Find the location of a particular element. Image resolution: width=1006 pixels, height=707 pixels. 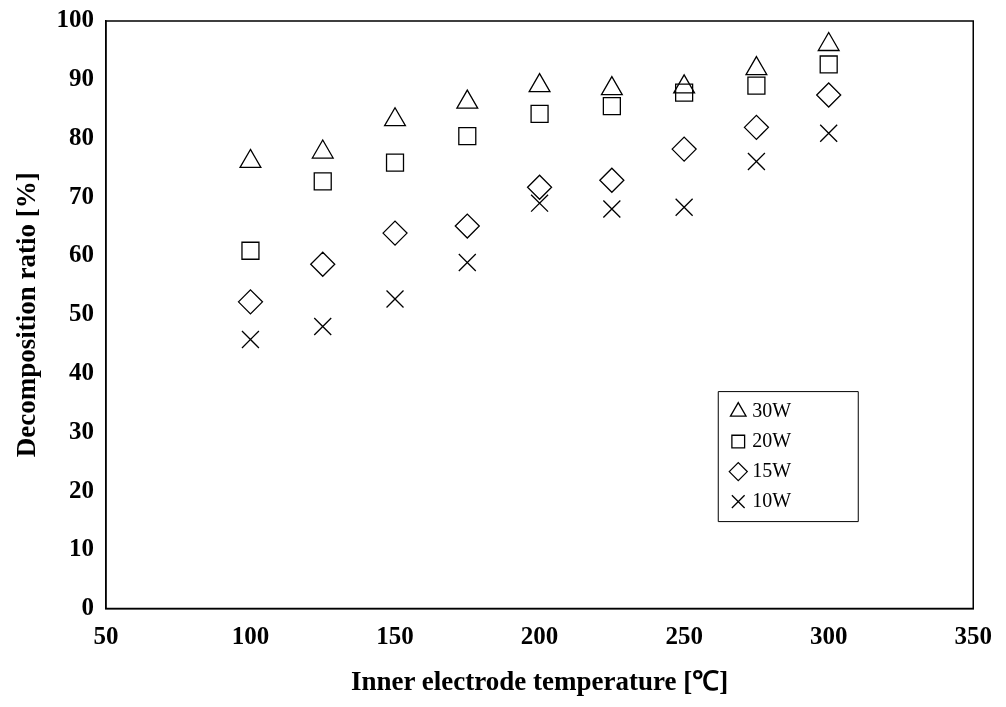

x-tick-label: 100 is located at coordinates (250, 636).